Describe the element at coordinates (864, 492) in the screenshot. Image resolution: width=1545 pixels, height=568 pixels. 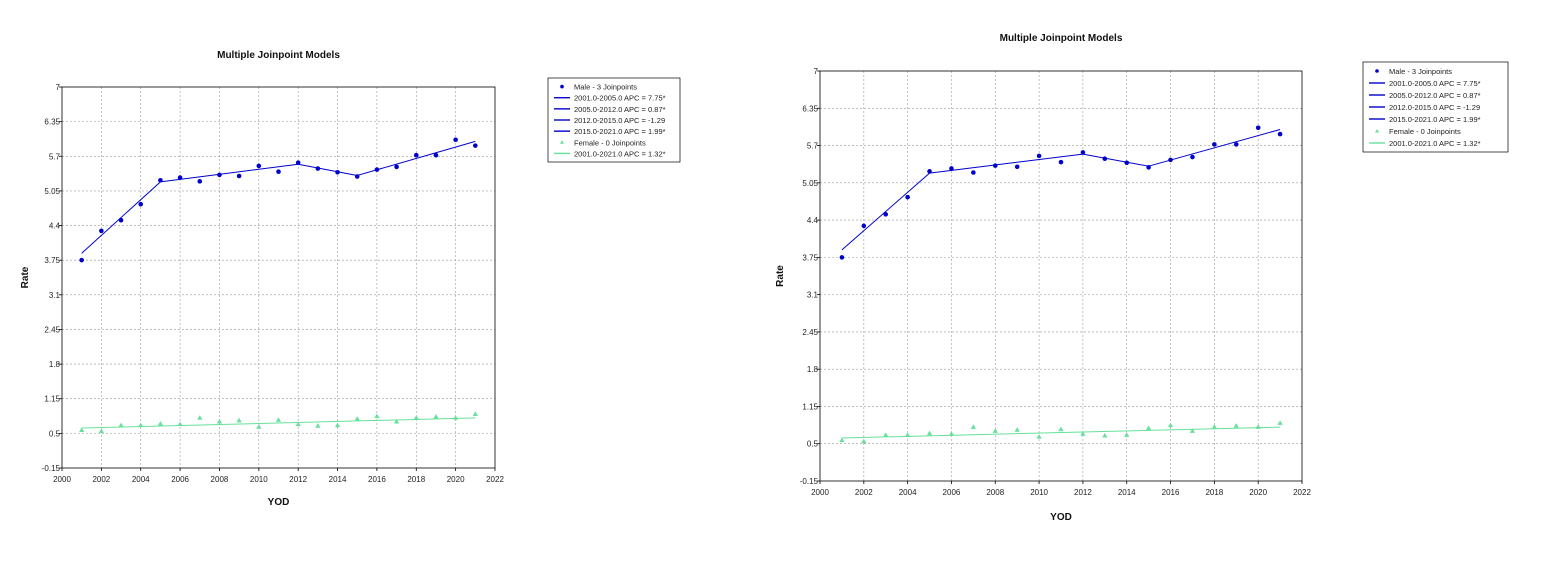
I see `x-tick-label: 2002` at that location.